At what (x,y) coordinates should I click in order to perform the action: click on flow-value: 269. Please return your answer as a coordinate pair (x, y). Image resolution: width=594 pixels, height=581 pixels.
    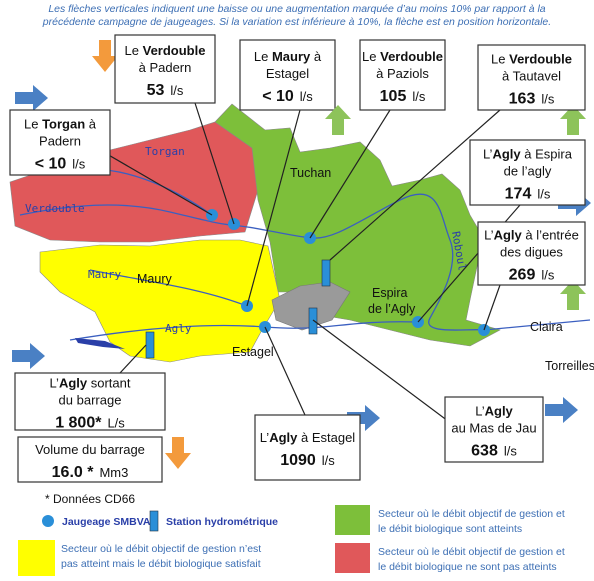
    Looking at the image, I should click on (522, 275).